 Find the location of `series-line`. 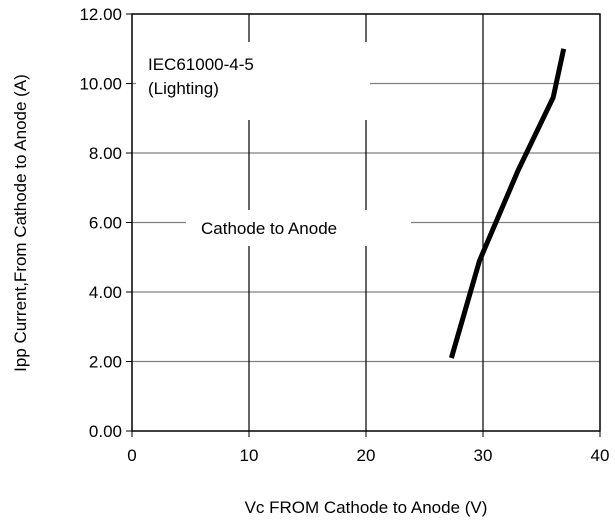

series-line is located at coordinates (507, 203).